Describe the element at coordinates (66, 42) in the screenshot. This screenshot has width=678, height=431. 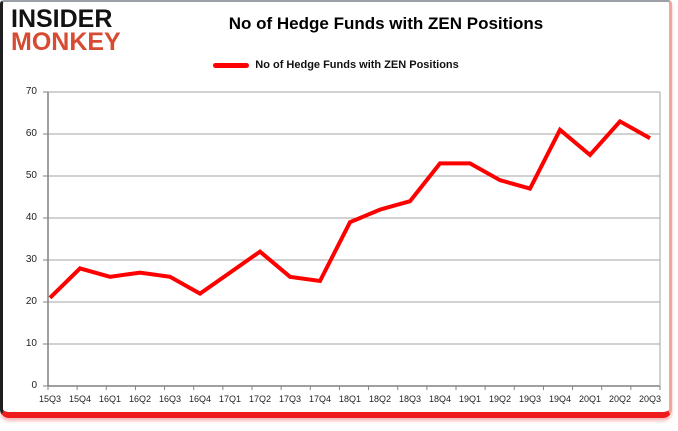
I see `logo-monkey-text: MONKEY` at that location.